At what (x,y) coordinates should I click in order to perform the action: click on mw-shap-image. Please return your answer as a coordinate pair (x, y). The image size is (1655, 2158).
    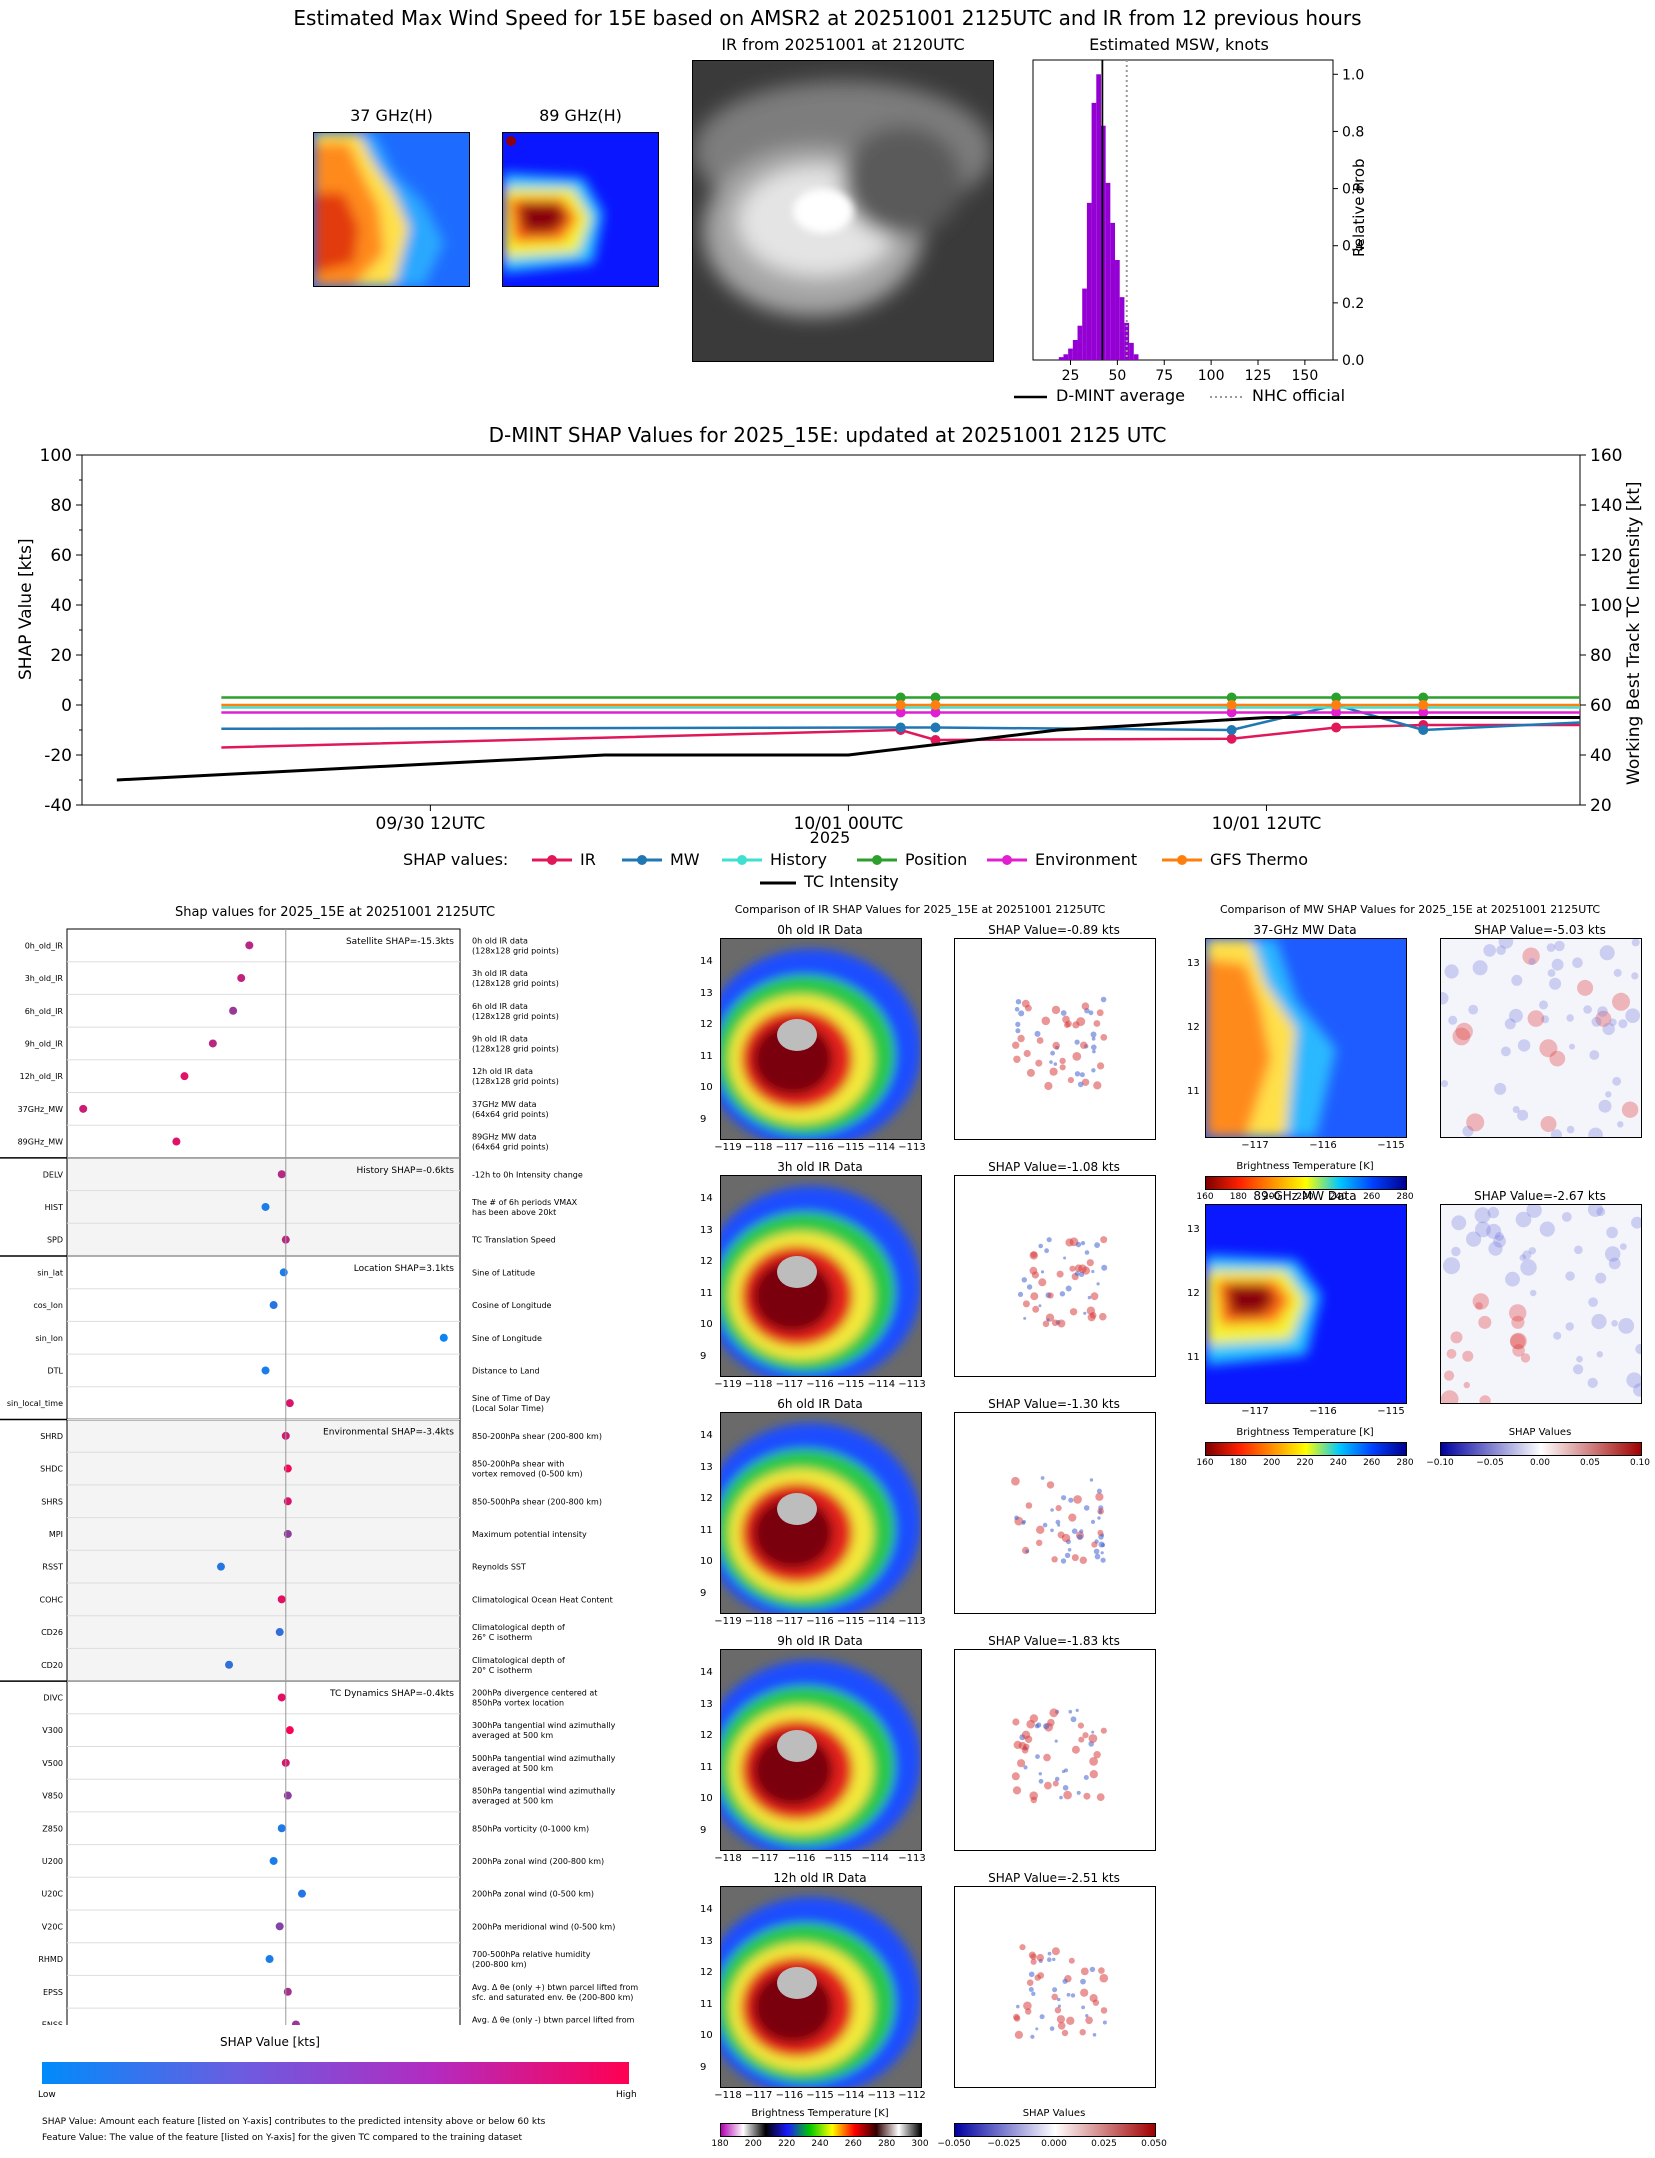
    Looking at the image, I should click on (1541, 1038).